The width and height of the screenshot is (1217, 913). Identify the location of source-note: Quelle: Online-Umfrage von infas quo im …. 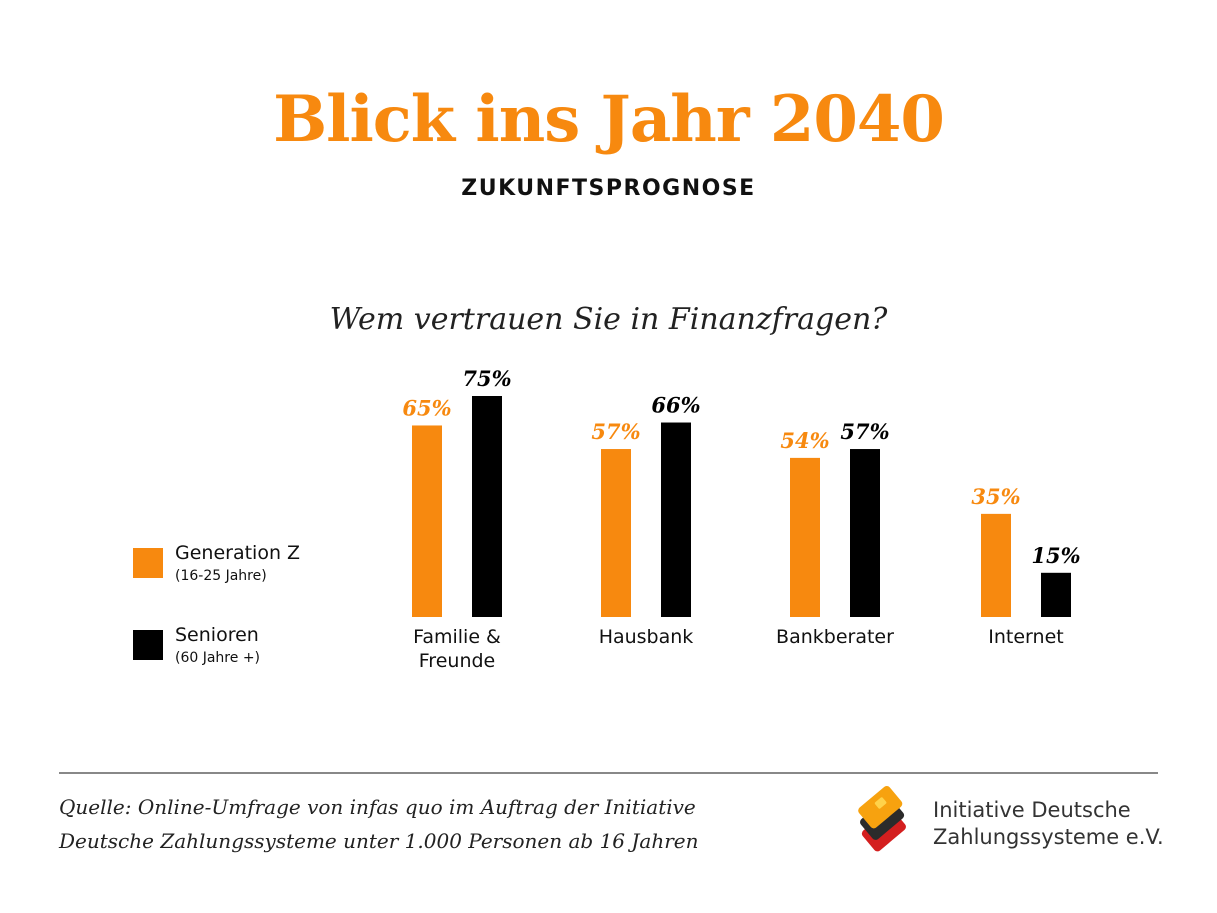
(439, 824).